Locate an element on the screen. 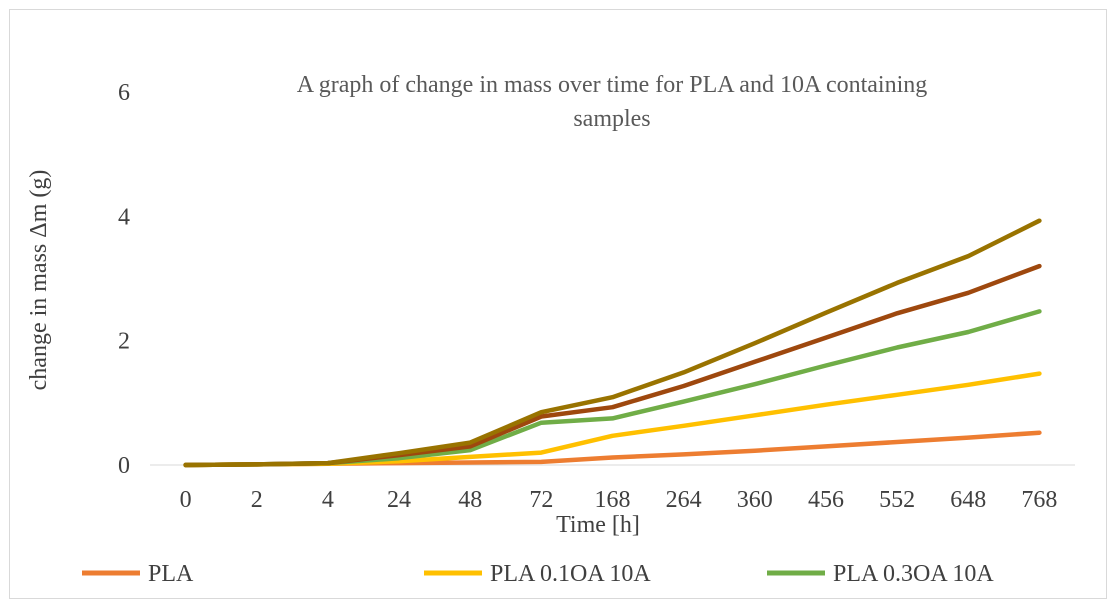 The height and width of the screenshot is (599, 1110). x-tick-label: 72 is located at coordinates (541, 500).